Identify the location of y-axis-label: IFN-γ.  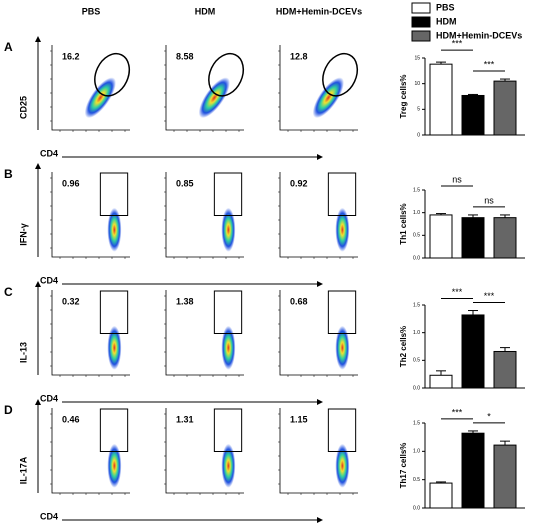
(23, 234).